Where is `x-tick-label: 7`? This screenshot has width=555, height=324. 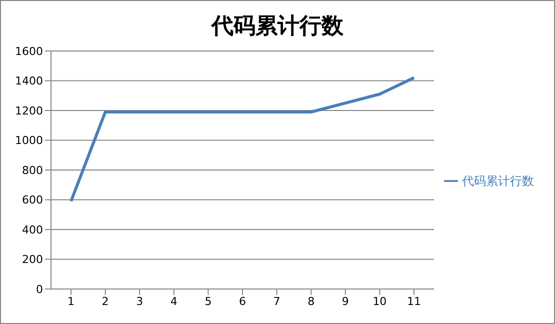
x-tick-label: 7 is located at coordinates (276, 301).